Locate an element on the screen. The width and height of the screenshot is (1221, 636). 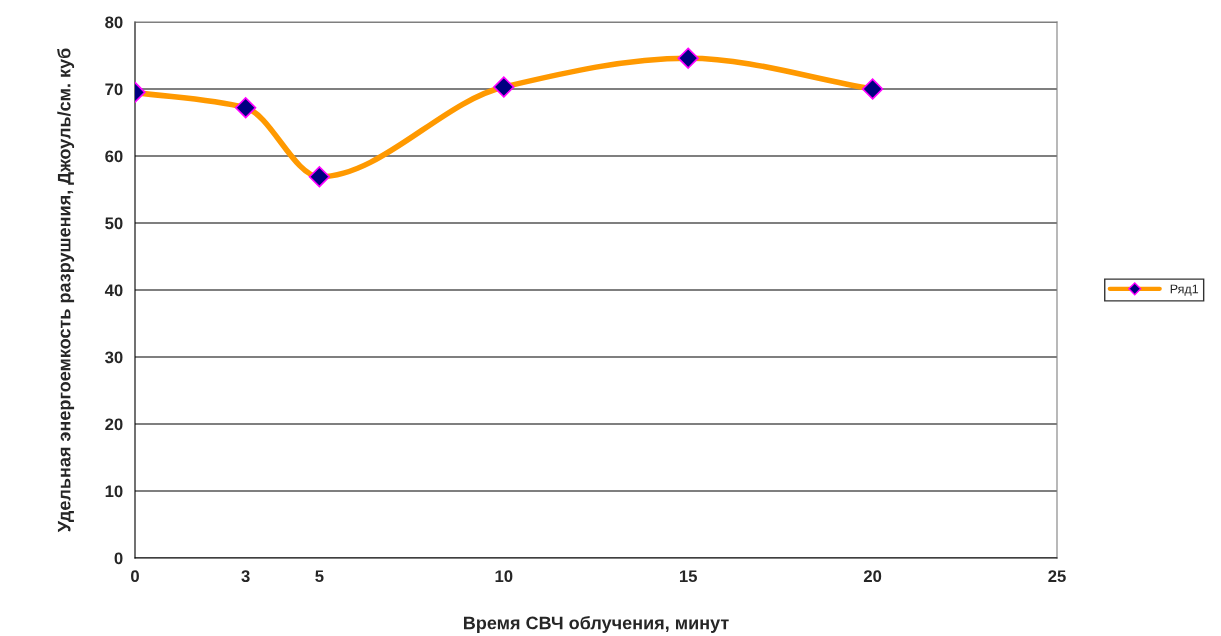
y-tick-label: 80 is located at coordinates (114, 22).